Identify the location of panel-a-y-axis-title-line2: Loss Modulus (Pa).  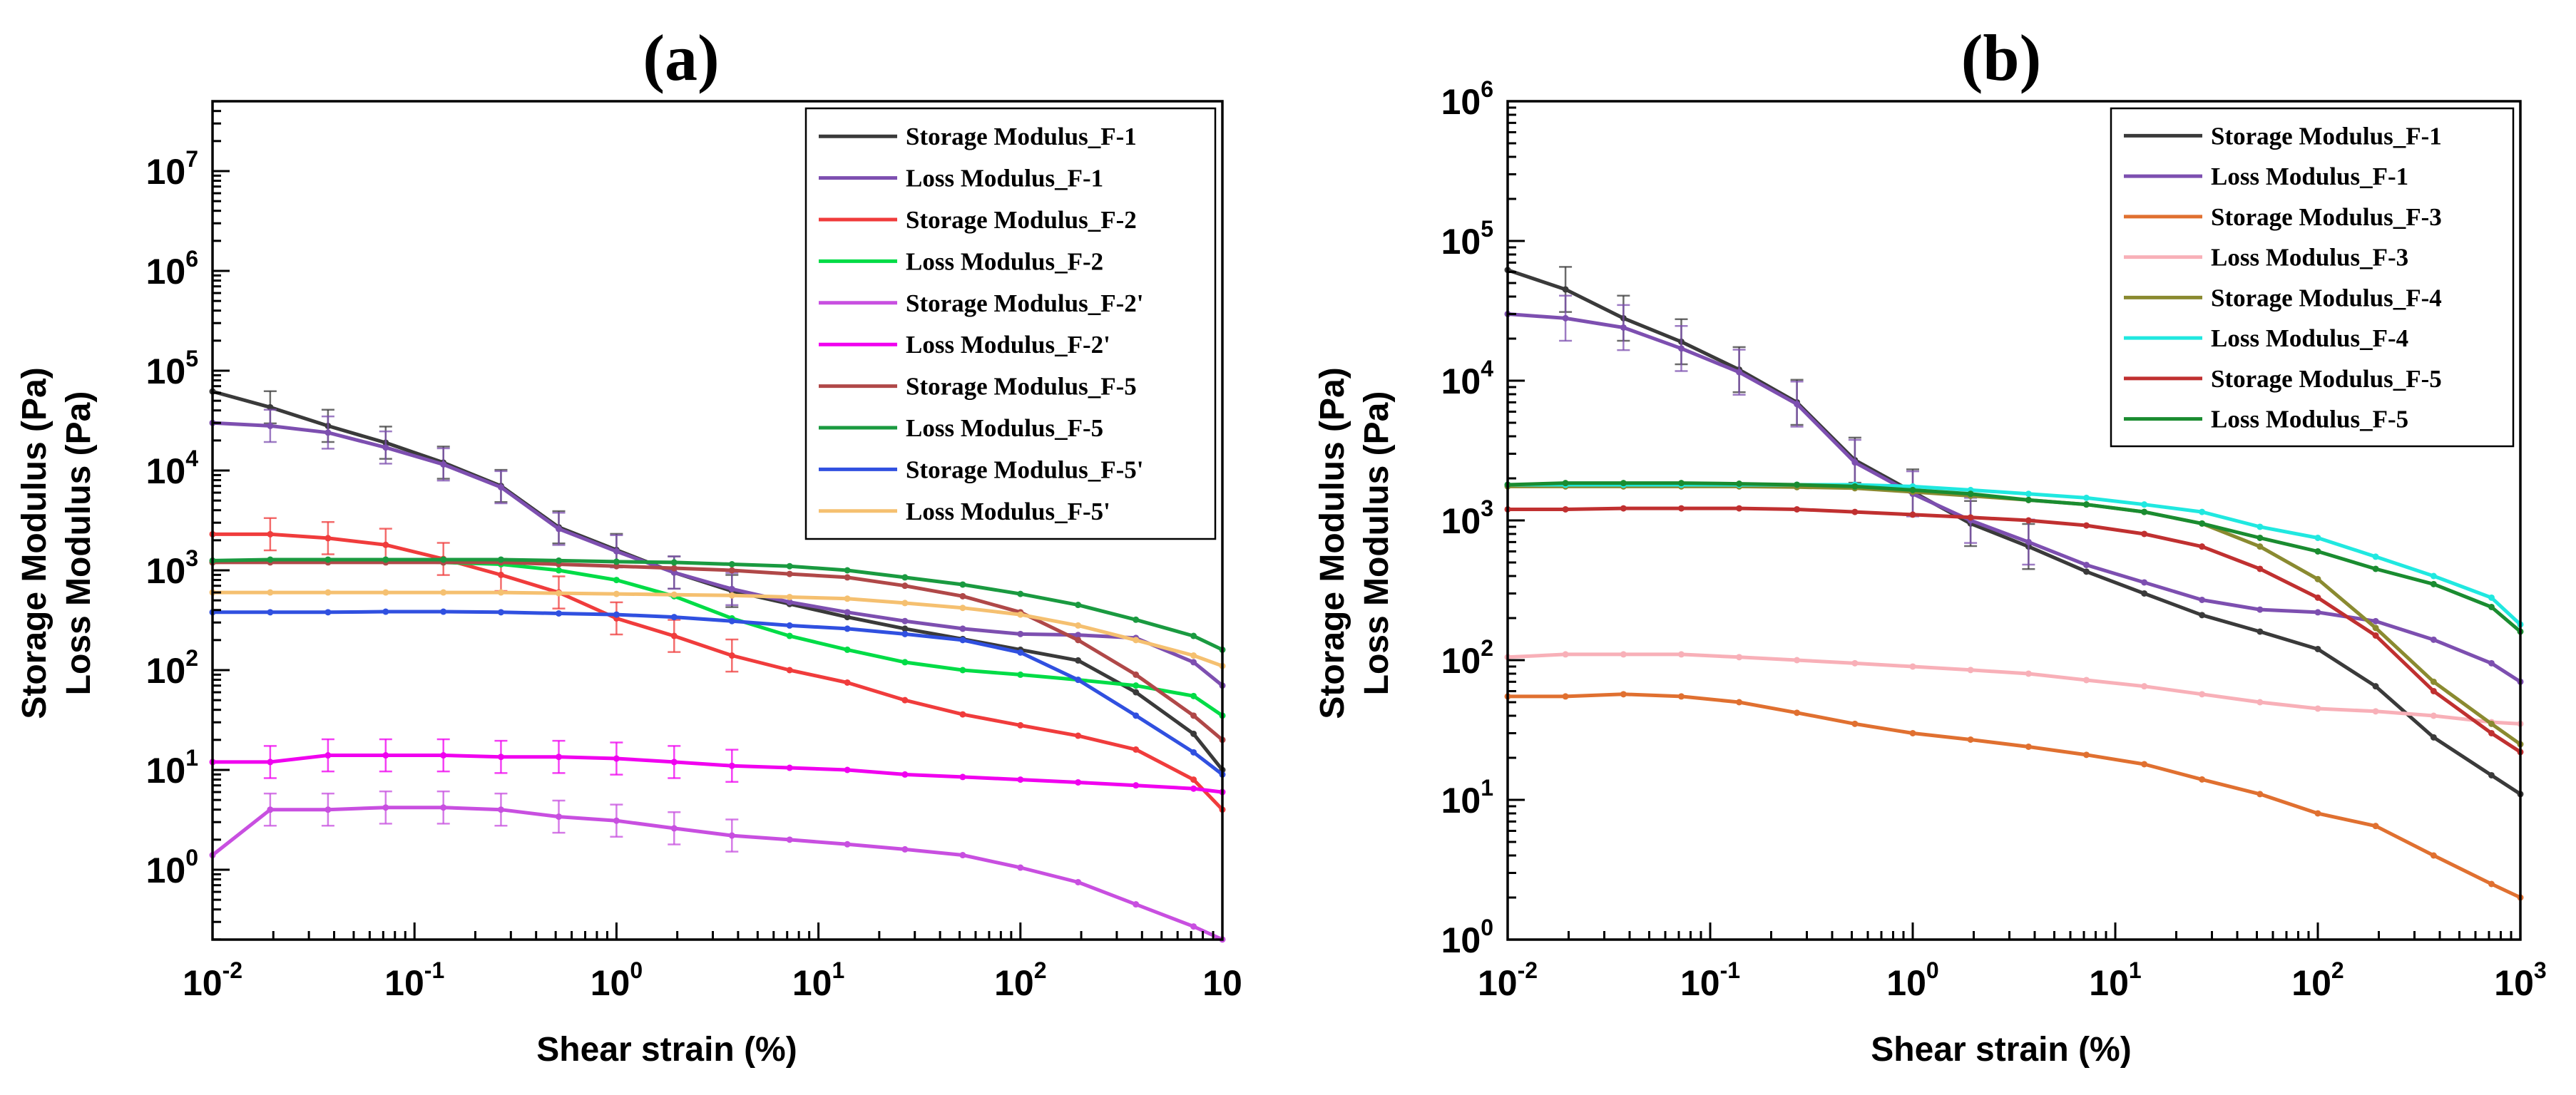
(79, 543).